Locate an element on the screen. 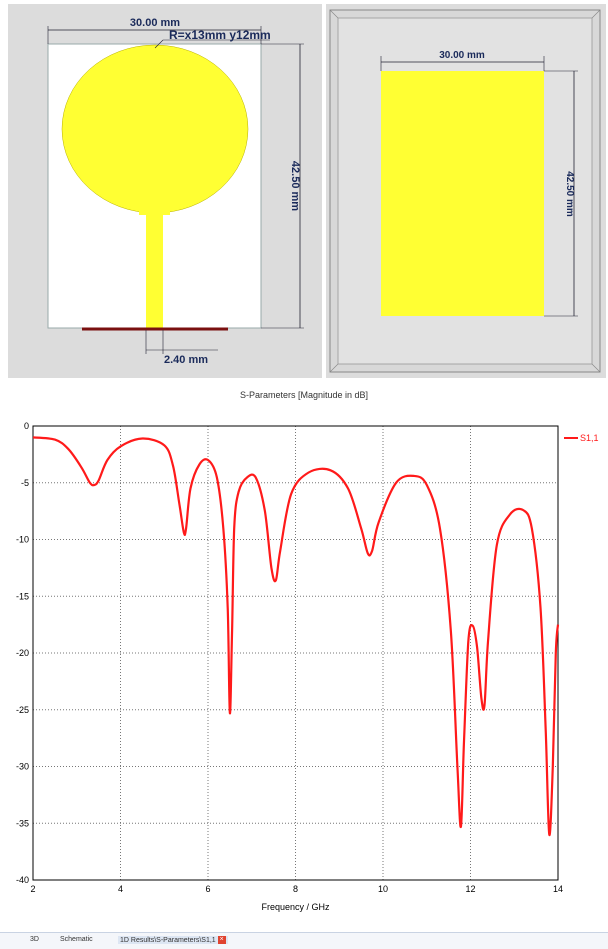  y-tick-label: -20 is located at coordinates (22, 653).